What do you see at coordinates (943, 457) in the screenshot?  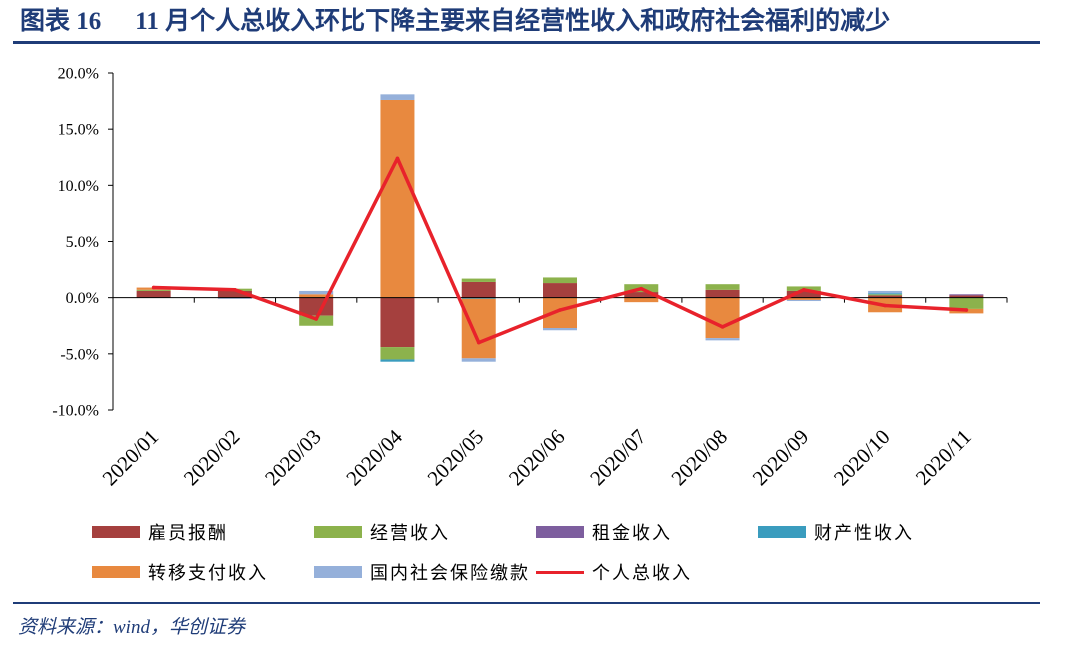 I see `x-tick-label: 2020/11` at bounding box center [943, 457].